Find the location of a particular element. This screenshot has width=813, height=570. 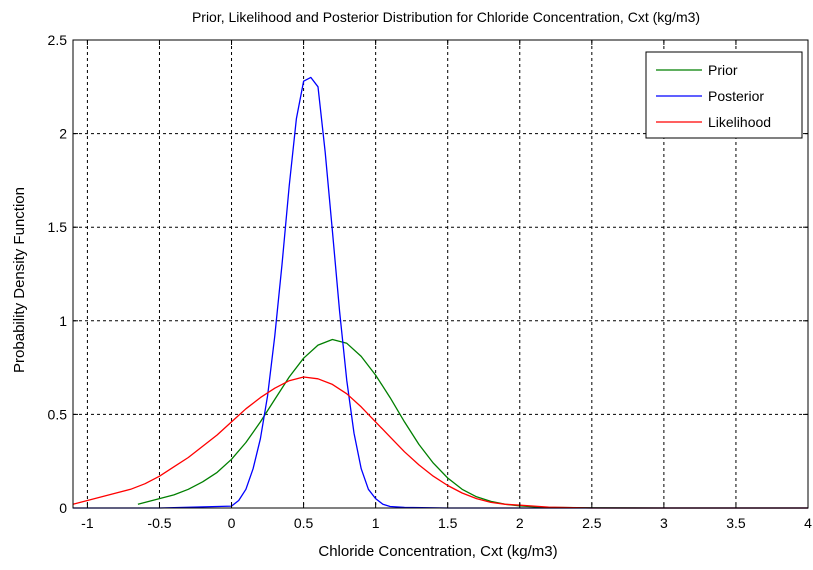

y-tick-label-5: 2.5 is located at coordinates (58, 40).